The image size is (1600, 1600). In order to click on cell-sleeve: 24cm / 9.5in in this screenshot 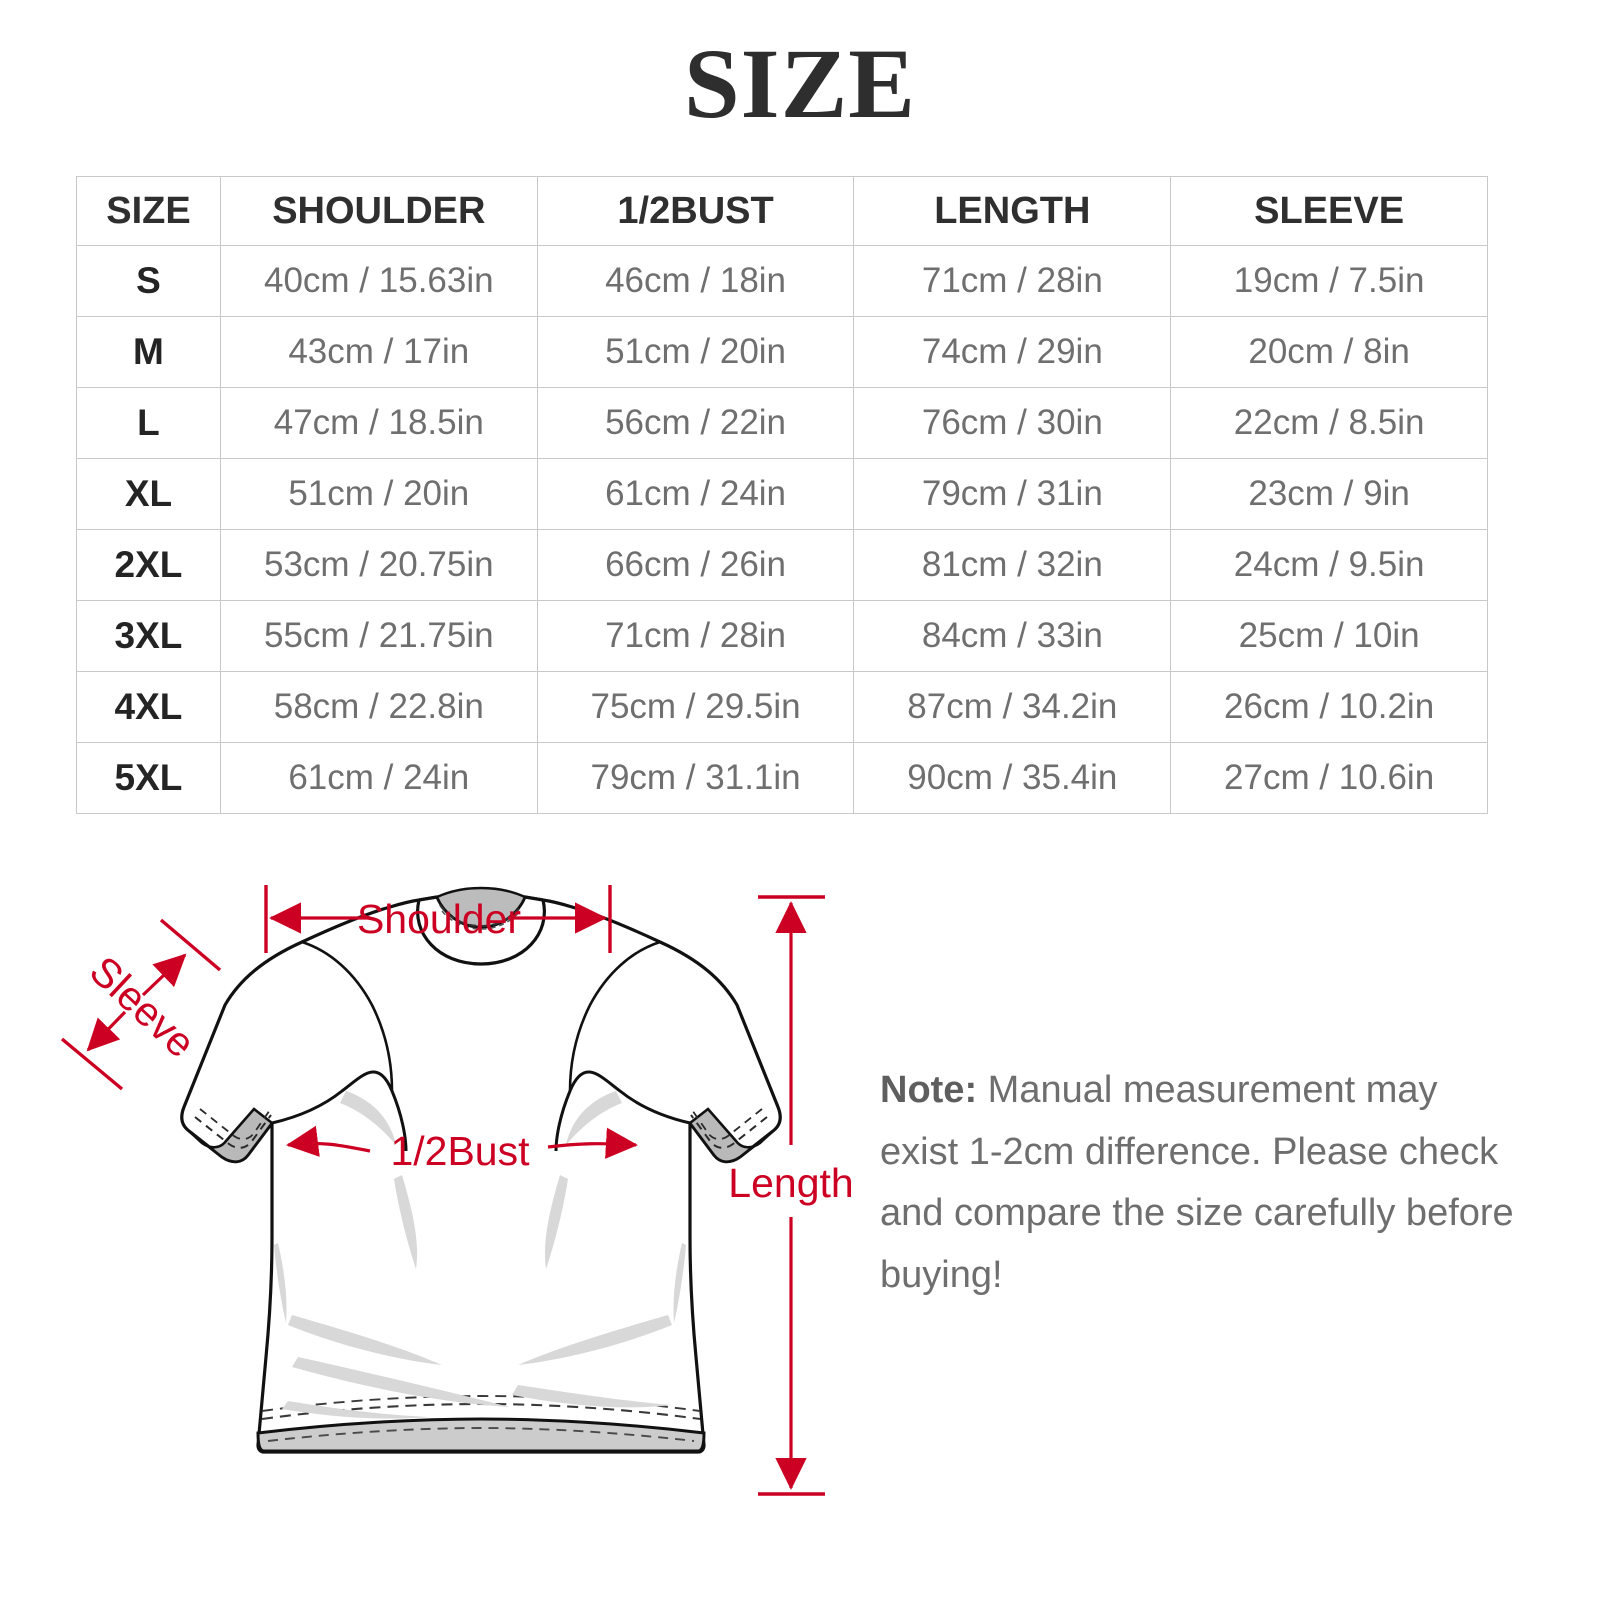, I will do `click(1329, 565)`.